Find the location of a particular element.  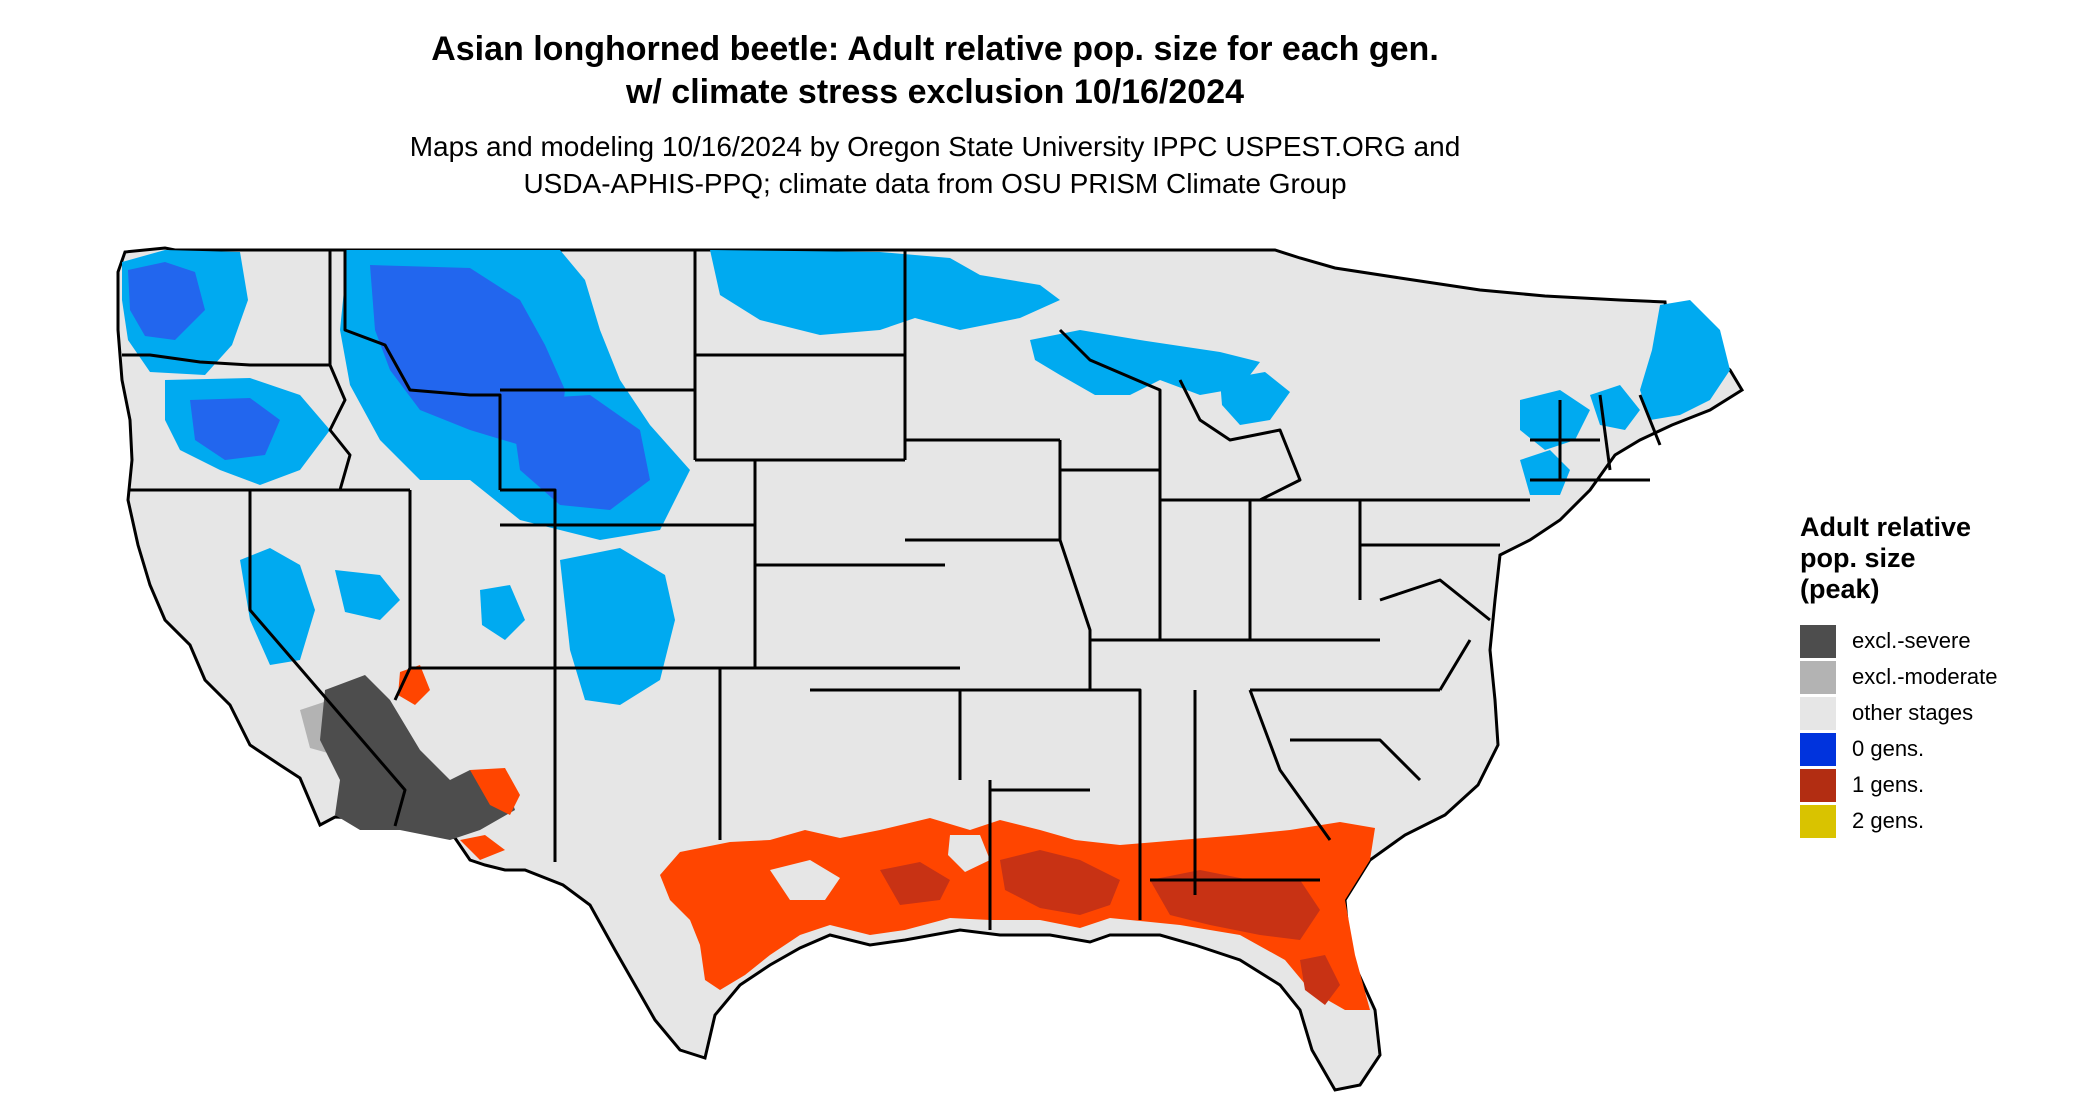

legend-title: Adult relative pop. size (peak) is located at coordinates (1945, 558).